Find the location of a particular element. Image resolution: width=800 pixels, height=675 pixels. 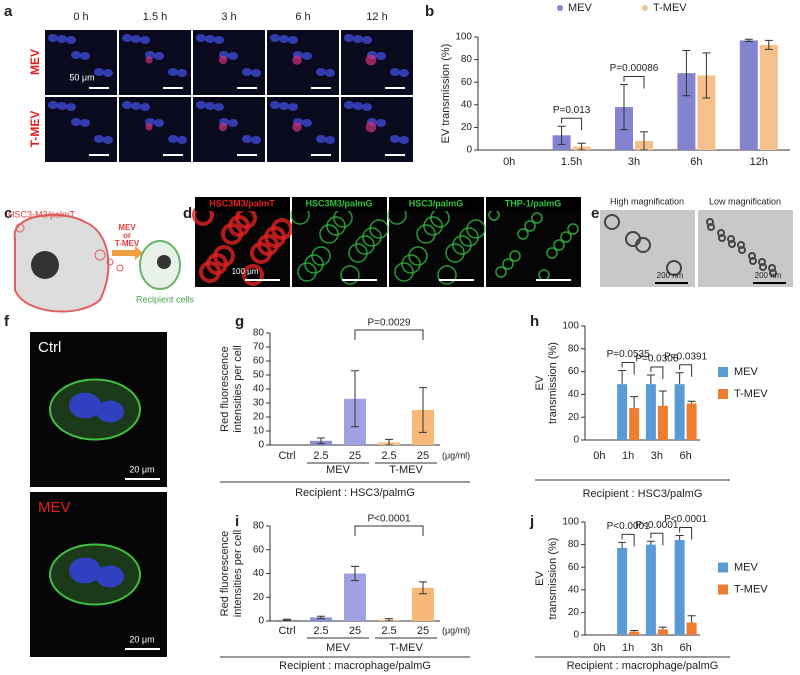

x-tick-label: 1h is located at coordinates (628, 456).